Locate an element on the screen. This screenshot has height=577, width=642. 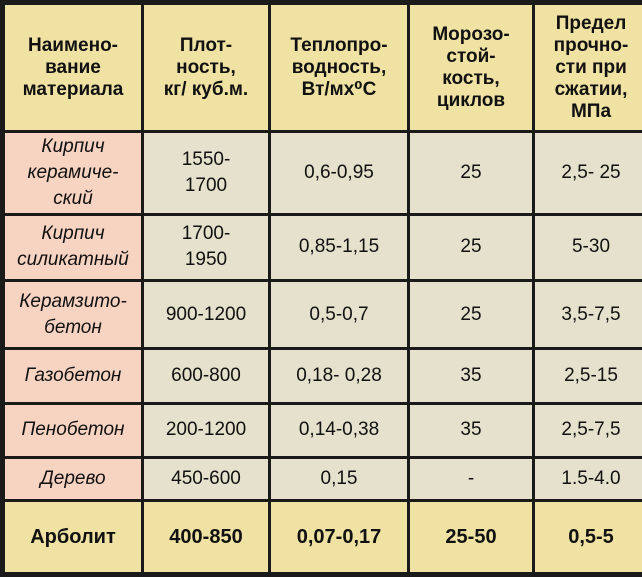
header-line: сжатии, is located at coordinates (591, 89).